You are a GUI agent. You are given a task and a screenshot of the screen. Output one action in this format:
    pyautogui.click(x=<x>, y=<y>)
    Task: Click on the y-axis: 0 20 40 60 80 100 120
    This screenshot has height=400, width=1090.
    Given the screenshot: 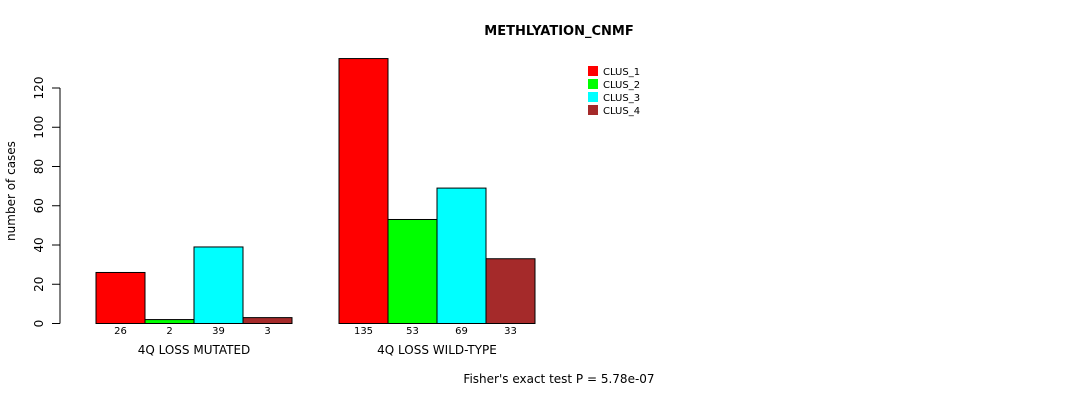 What is the action you would take?
    pyautogui.click(x=46, y=202)
    